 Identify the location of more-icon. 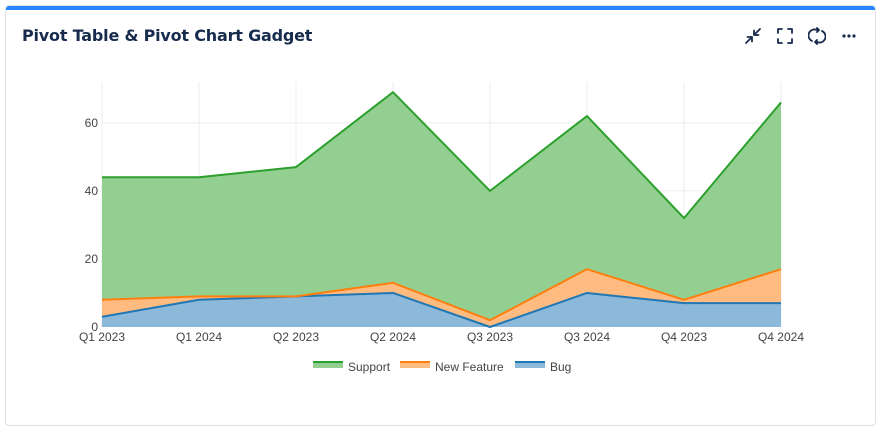
(849, 36).